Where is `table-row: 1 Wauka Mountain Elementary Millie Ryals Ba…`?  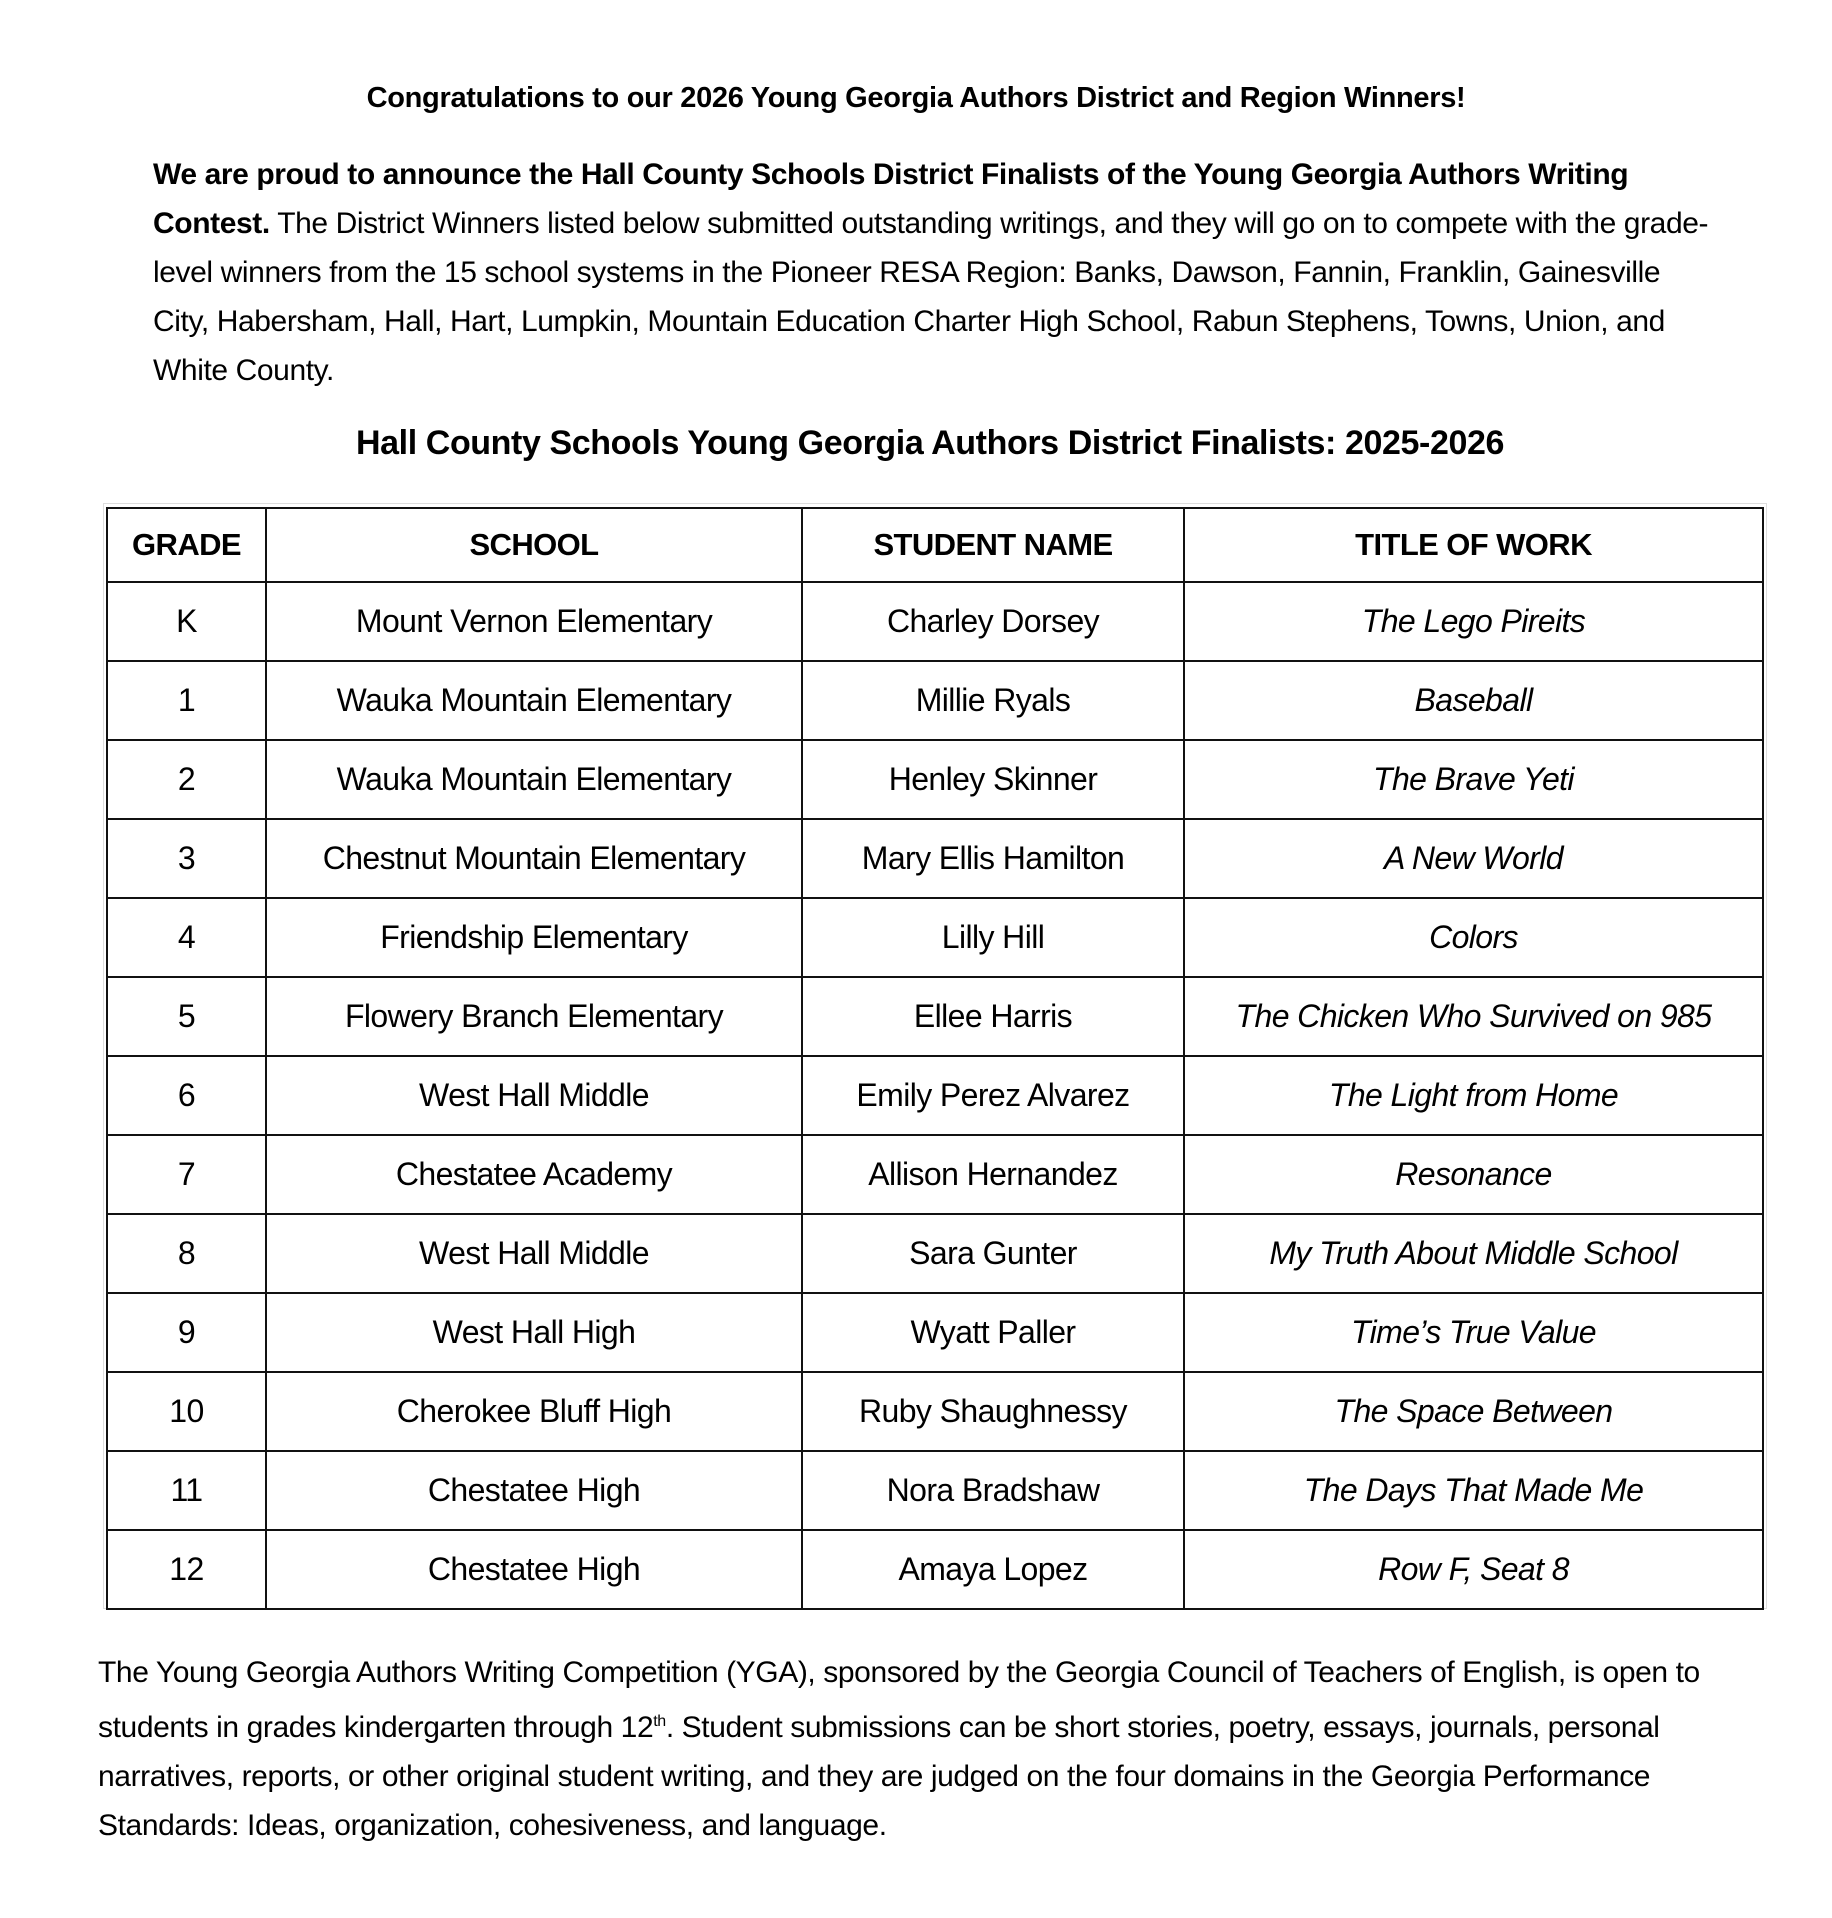
table-row: 1 Wauka Mountain Elementary Millie Ryals Ba… is located at coordinates (935, 700).